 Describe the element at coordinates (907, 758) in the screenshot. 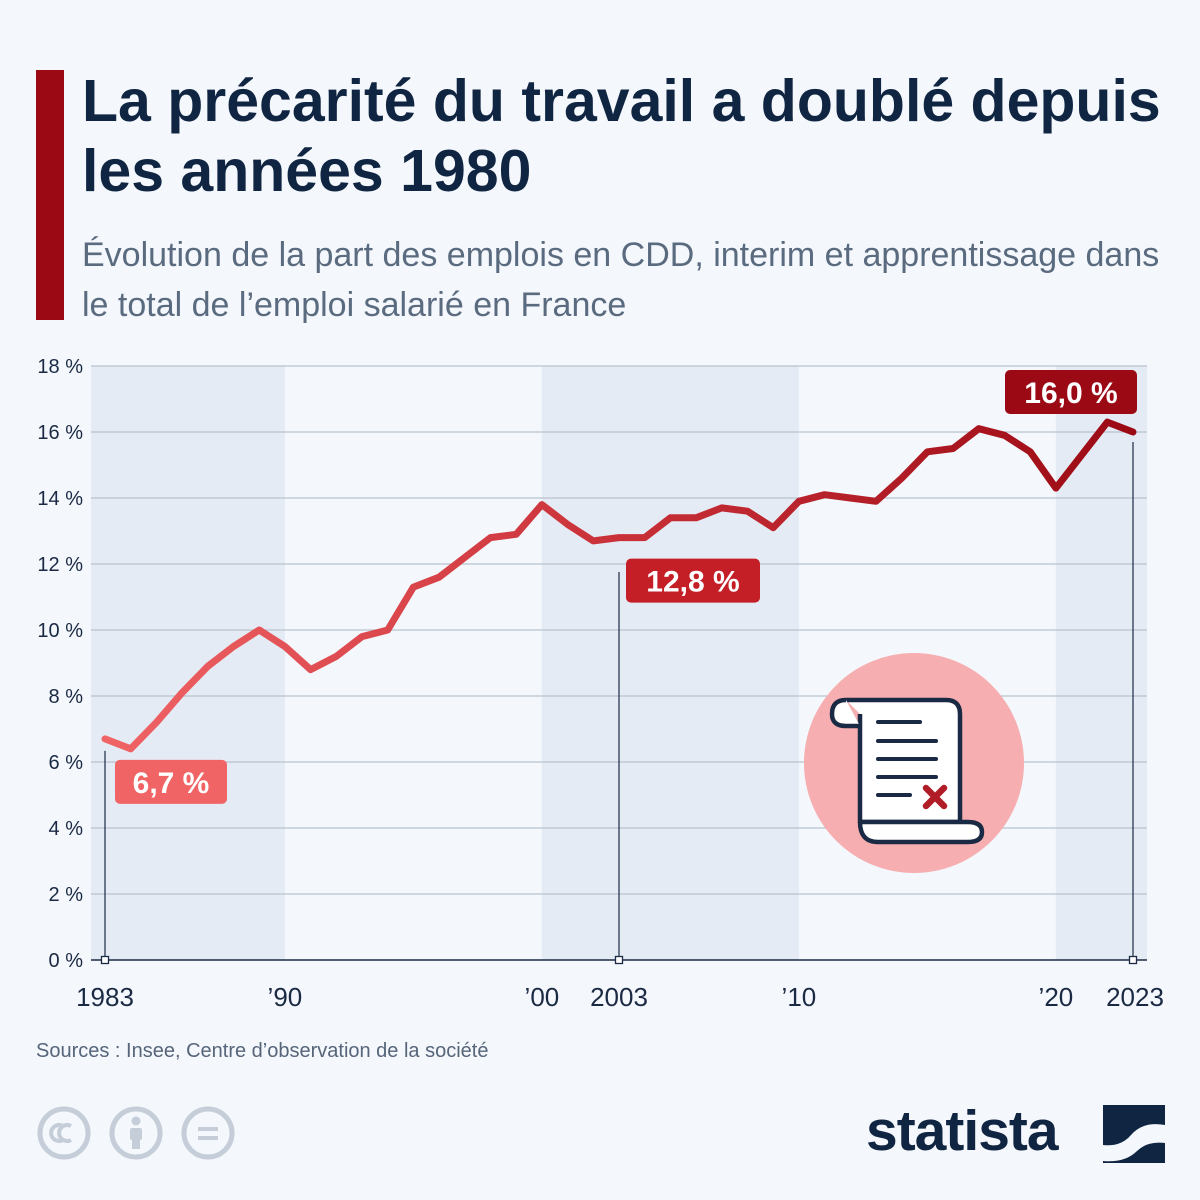

I see `contract-text-lines` at that location.